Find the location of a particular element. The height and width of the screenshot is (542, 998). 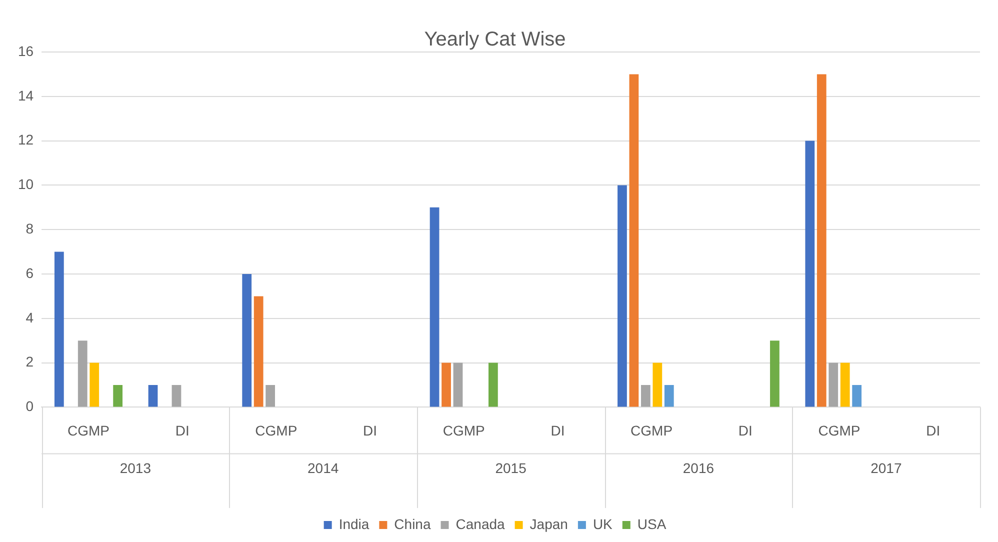

text: 2013 is located at coordinates (136, 468).